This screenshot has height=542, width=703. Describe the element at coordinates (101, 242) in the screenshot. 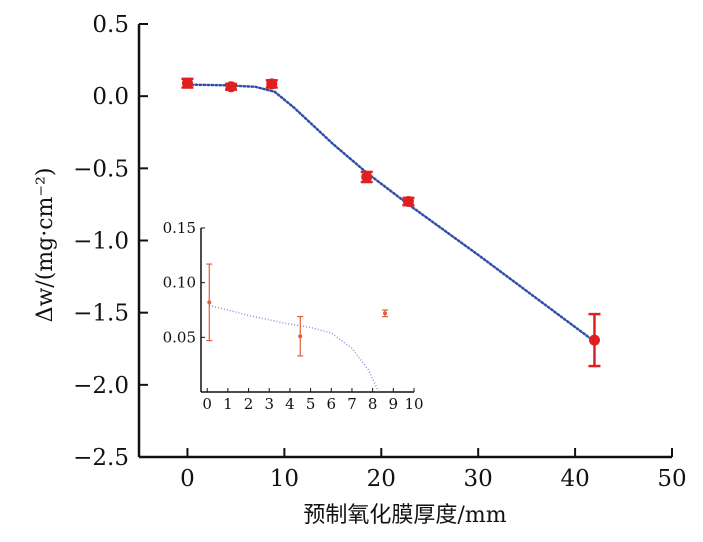

I see `y-tick-label: −1.0` at that location.